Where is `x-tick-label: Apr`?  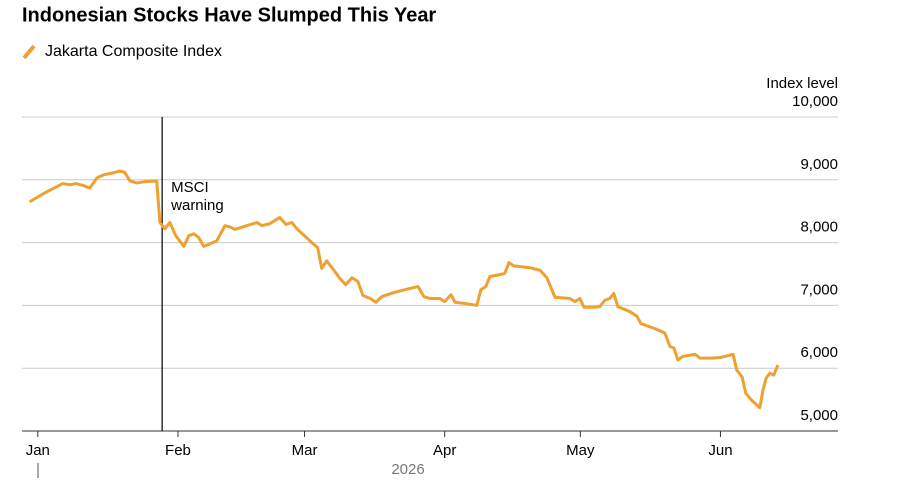 x-tick-label: Apr is located at coordinates (444, 450).